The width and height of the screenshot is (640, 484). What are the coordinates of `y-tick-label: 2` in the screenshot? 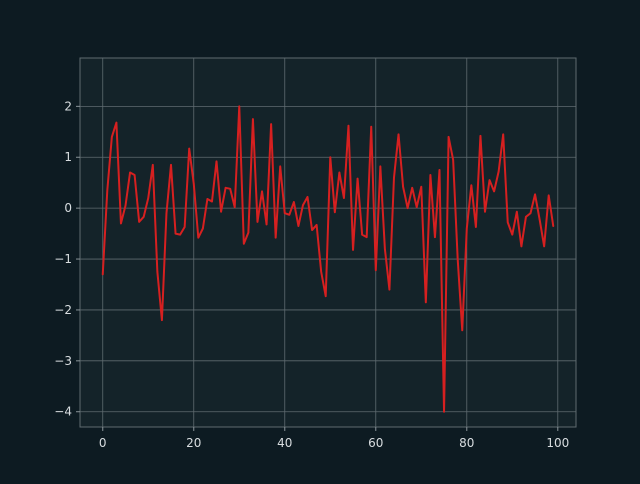 It's located at (68, 106).